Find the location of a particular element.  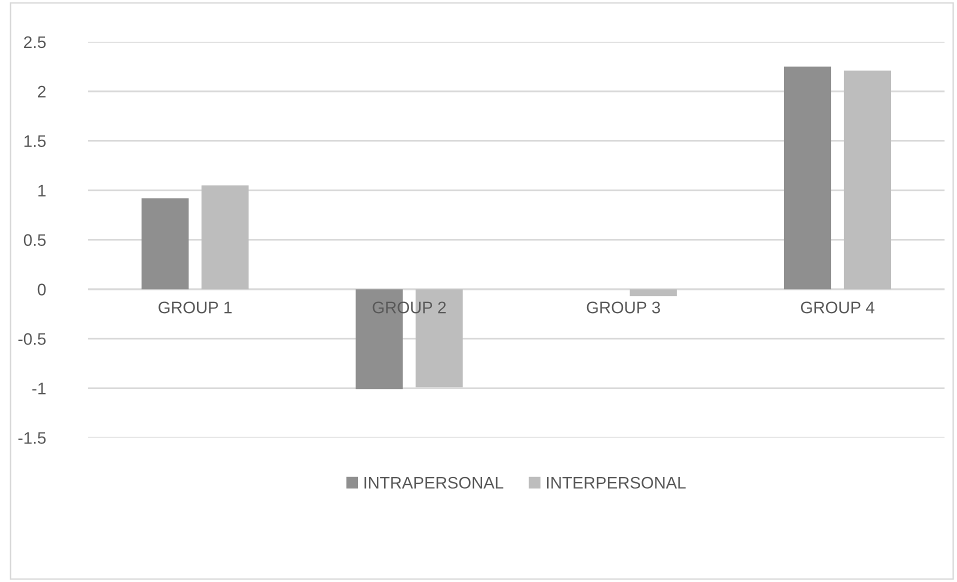

x-tick-label: GROUP 1 is located at coordinates (195, 308).